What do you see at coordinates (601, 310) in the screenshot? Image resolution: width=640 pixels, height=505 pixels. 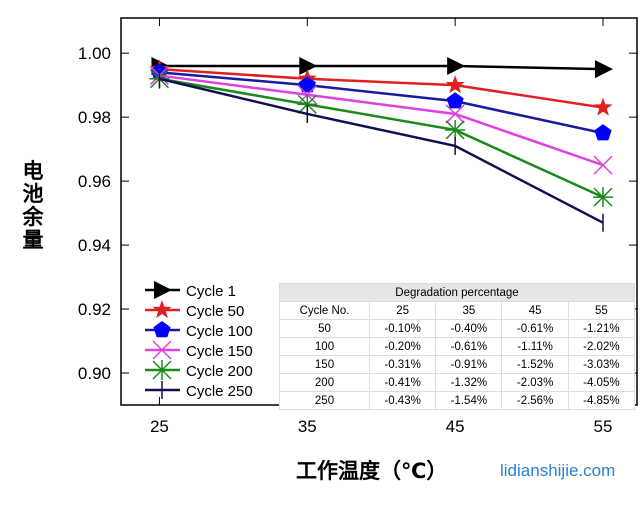 I see `table-header: 55` at bounding box center [601, 310].